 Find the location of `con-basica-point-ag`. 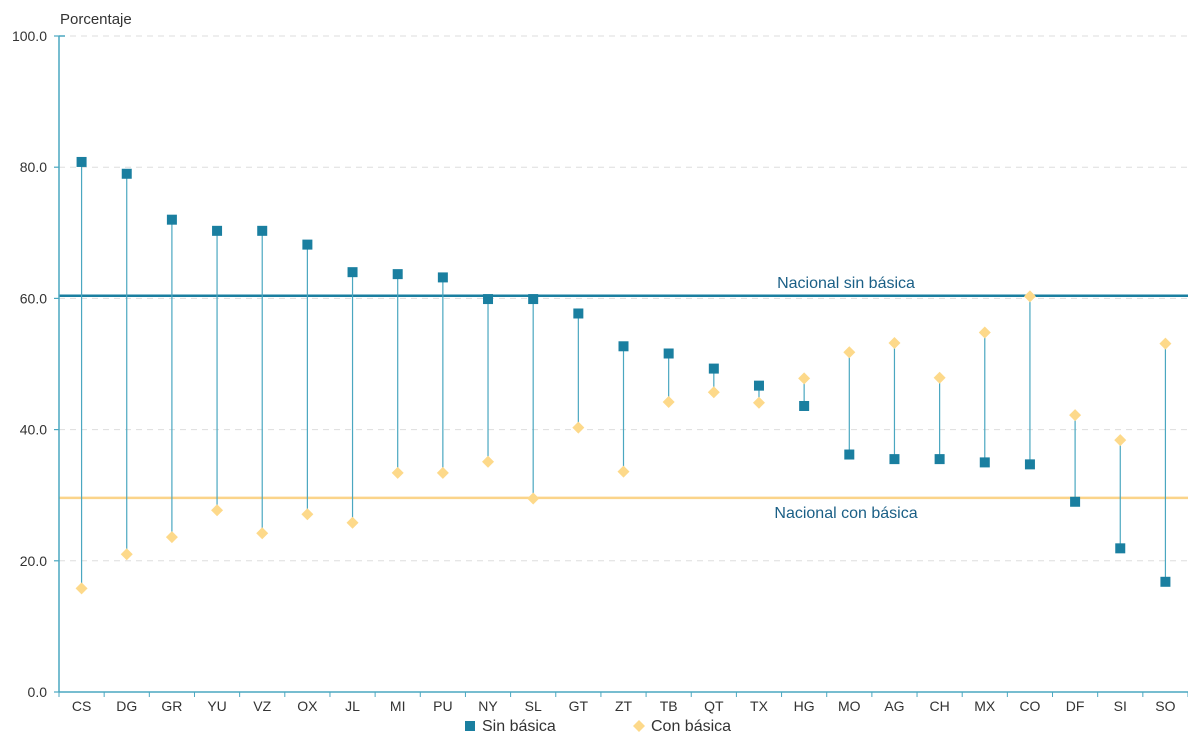

con-basica-point-ag is located at coordinates (894, 343).